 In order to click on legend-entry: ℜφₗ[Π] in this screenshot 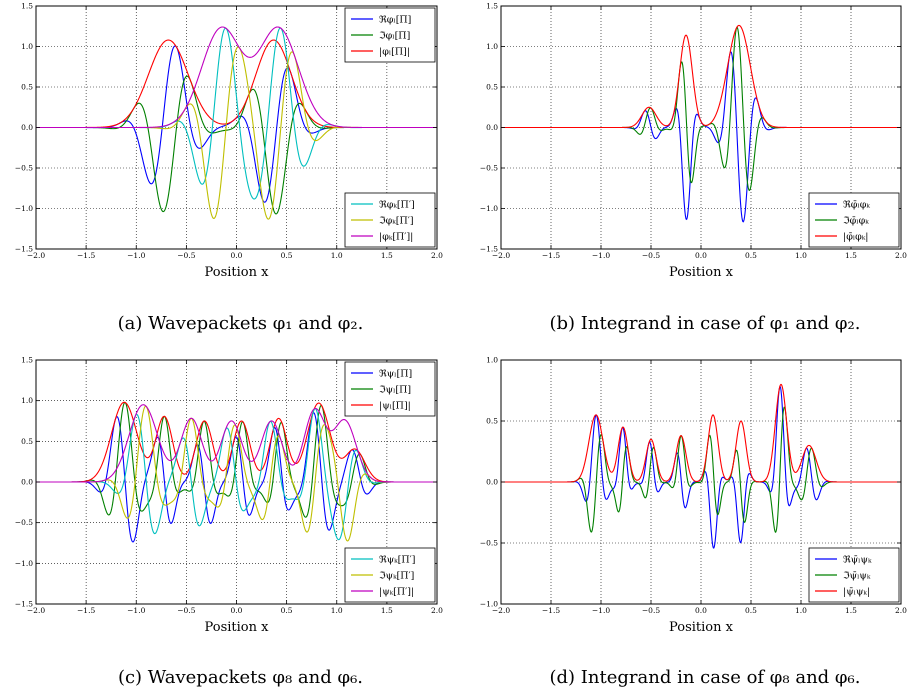, I will do `click(395, 20)`.